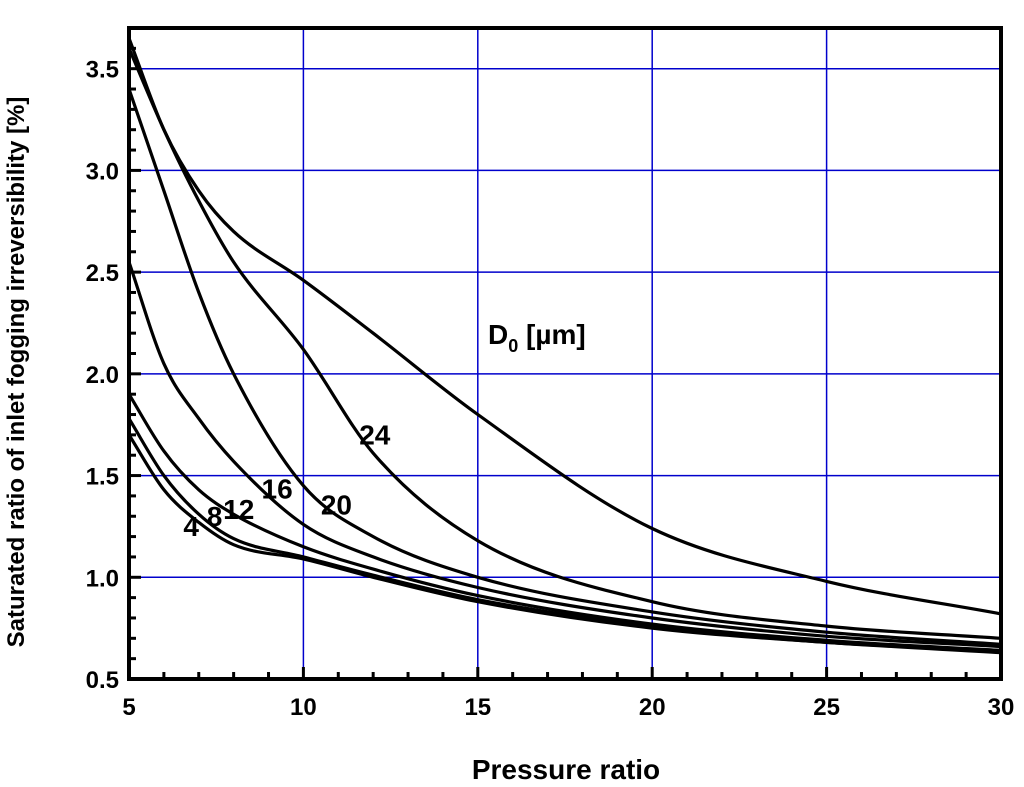 This screenshot has height=787, width=1024. Describe the element at coordinates (102, 680) in the screenshot. I see `y-tick-label-0.5: 0.5` at that location.